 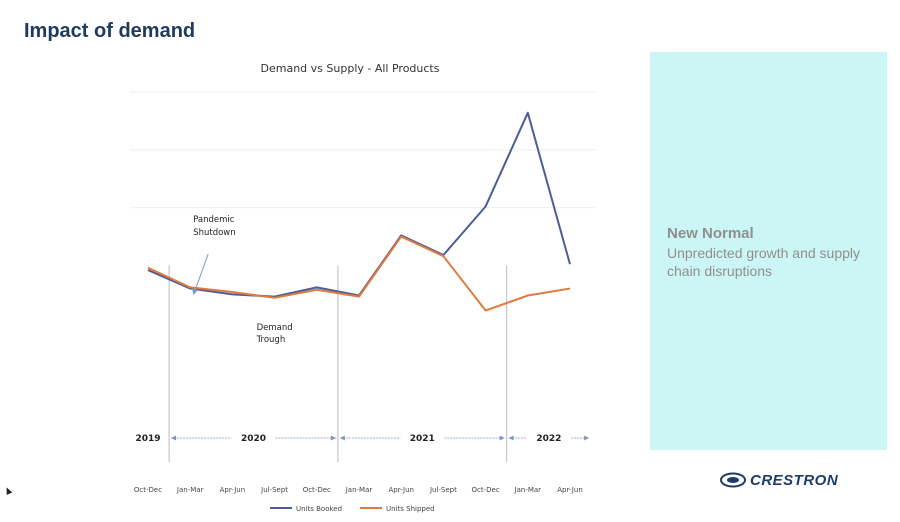 I want to click on annotation-text: Pandemic, so click(x=214, y=220).